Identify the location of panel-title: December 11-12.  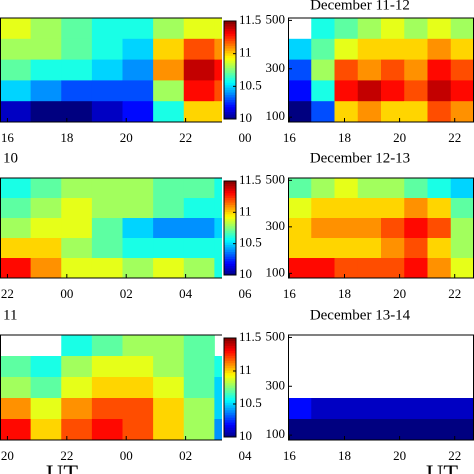
(360, 6).